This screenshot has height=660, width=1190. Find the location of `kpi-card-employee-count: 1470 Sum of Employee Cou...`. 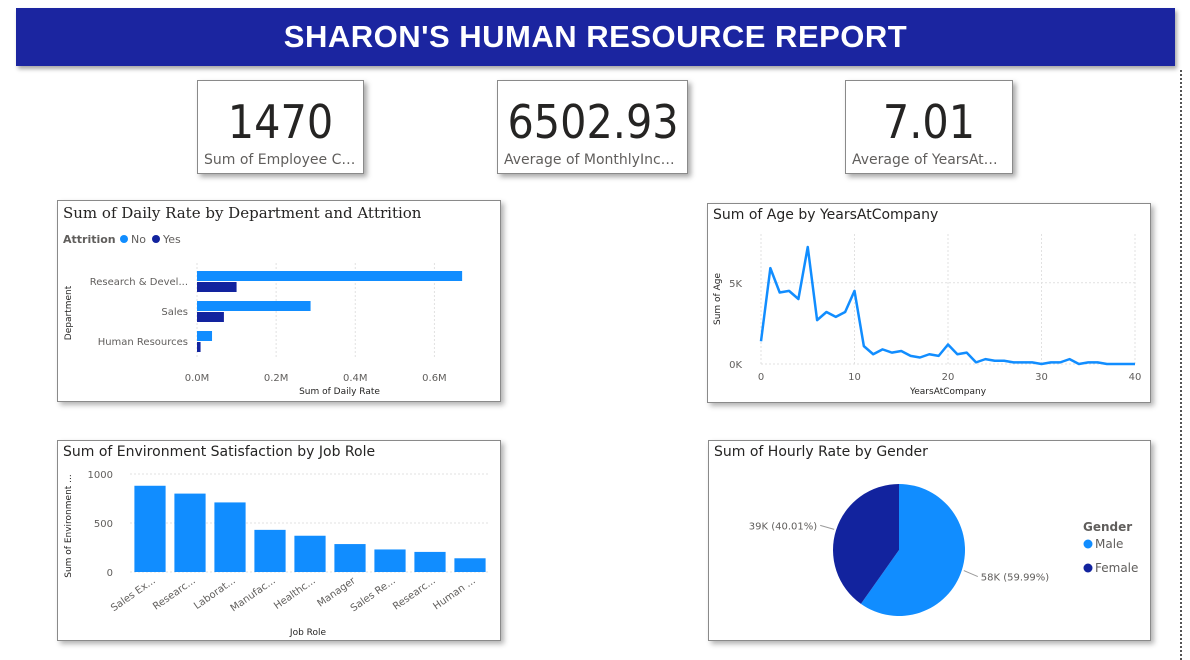

kpi-card-employee-count: 1470 Sum of Employee Cou... is located at coordinates (280, 127).